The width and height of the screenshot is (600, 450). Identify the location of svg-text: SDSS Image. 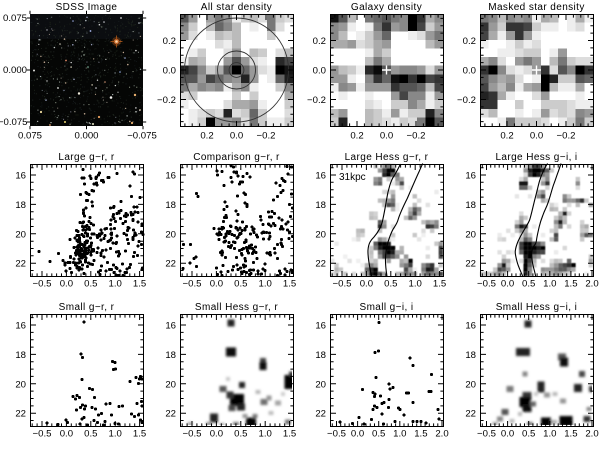
(87, 7).